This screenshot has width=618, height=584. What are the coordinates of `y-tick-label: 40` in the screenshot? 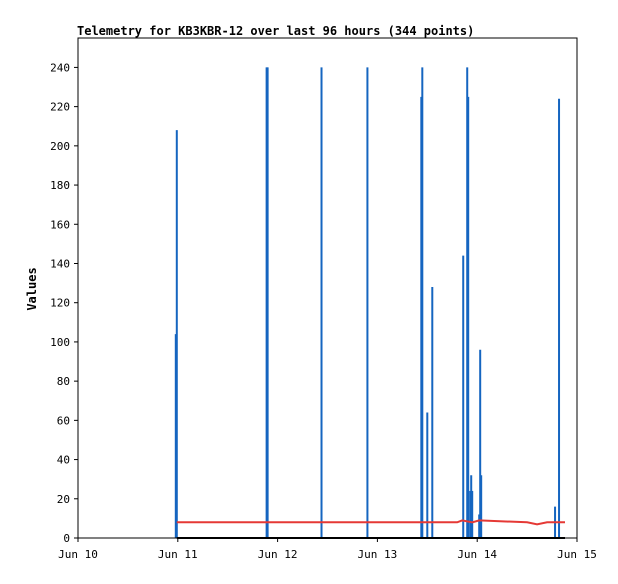 It's located at (63, 460).